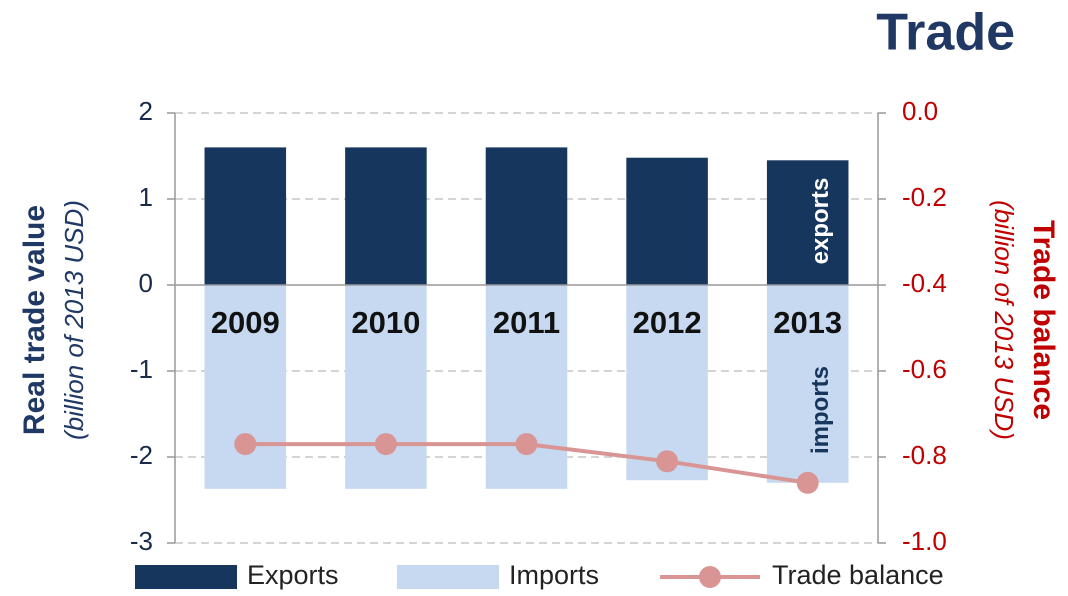 The image size is (1068, 596). I want to click on y-axis-label: Real trade value, so click(34, 320).